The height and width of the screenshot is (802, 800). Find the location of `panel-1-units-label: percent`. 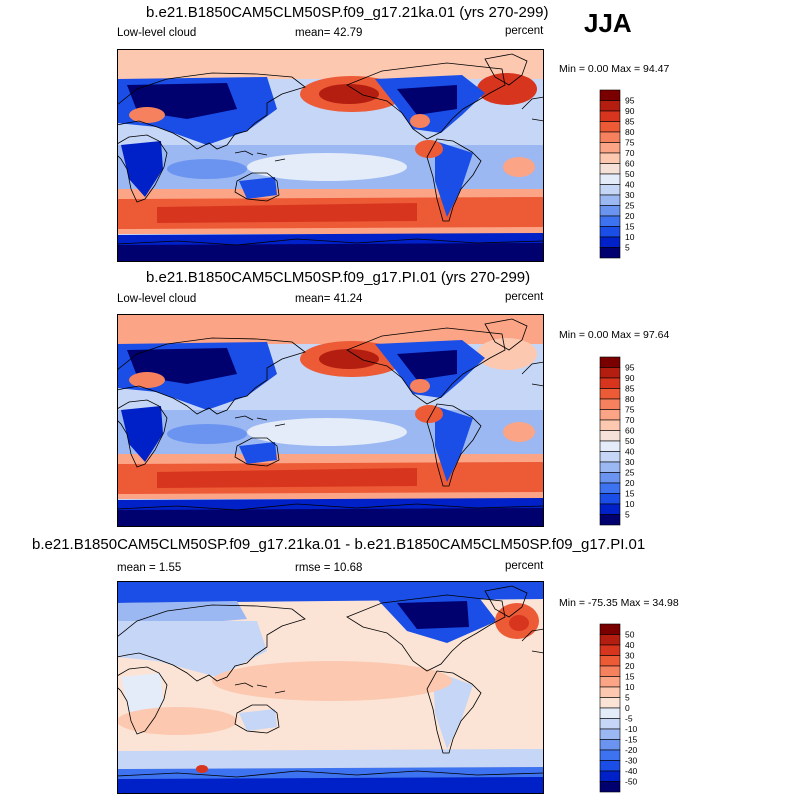

panel-1-units-label: percent is located at coordinates (524, 31).